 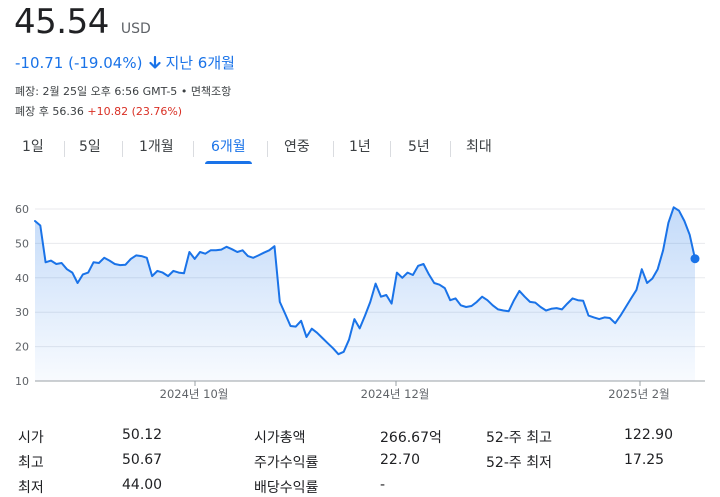 I want to click on y-tick-label: 20, so click(x=22, y=347).